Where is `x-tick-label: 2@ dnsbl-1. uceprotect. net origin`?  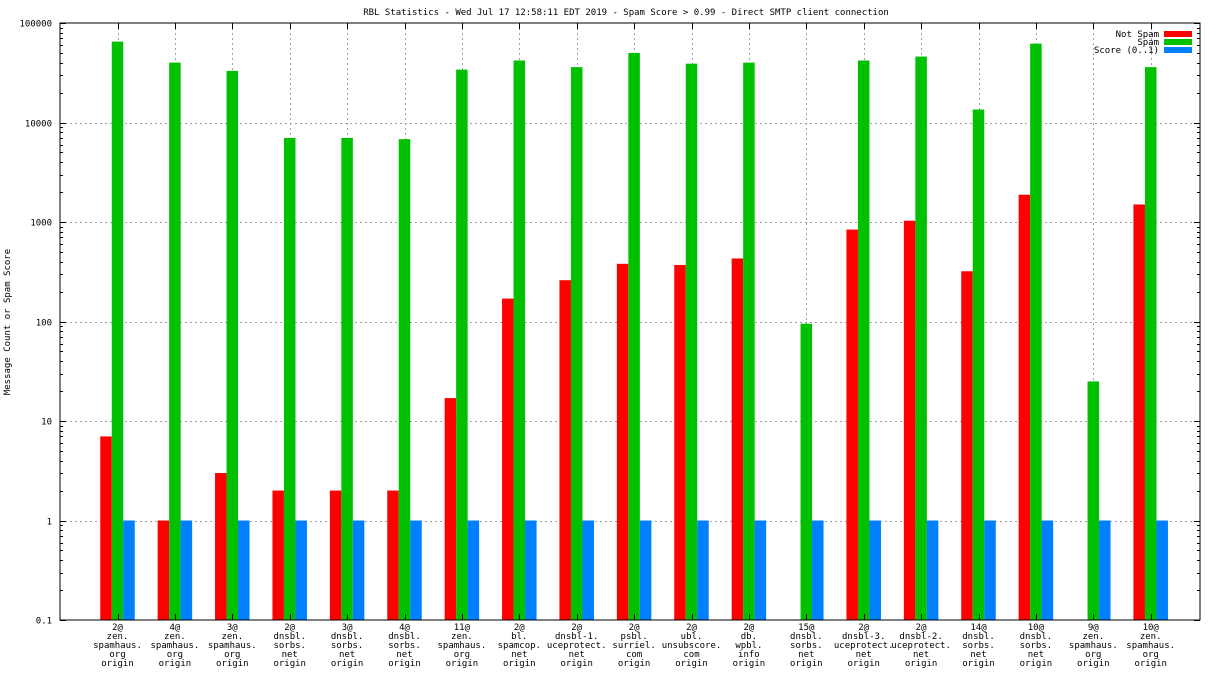 x-tick-label: 2@ dnsbl-1. uceprotect. net origin is located at coordinates (577, 646).